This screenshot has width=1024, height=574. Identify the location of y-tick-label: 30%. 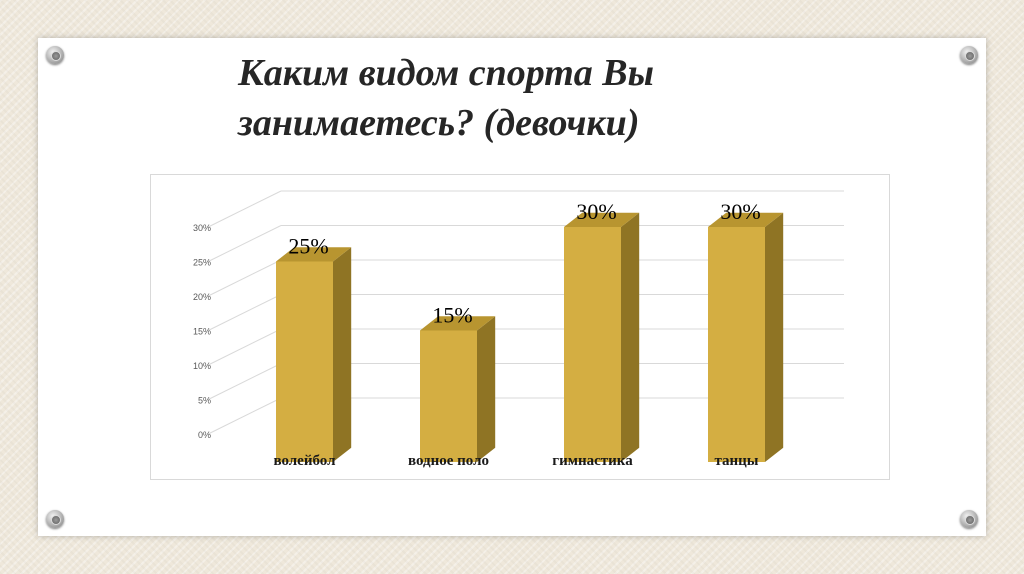
(202, 228).